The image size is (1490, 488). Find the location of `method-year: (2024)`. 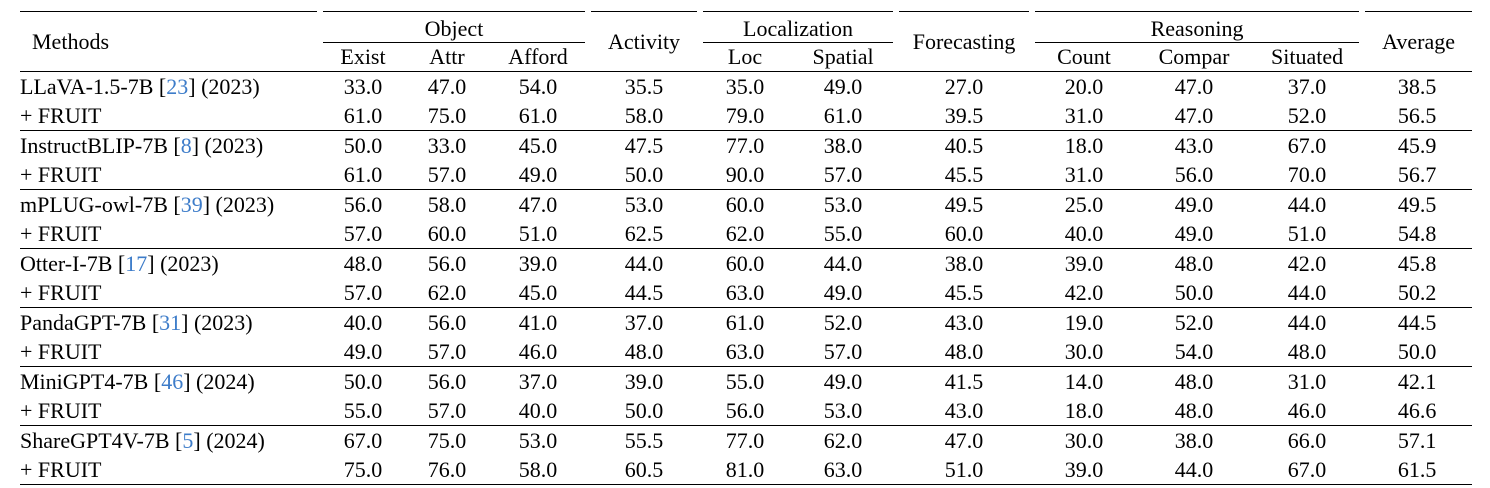

method-year: (2024) is located at coordinates (225, 381).